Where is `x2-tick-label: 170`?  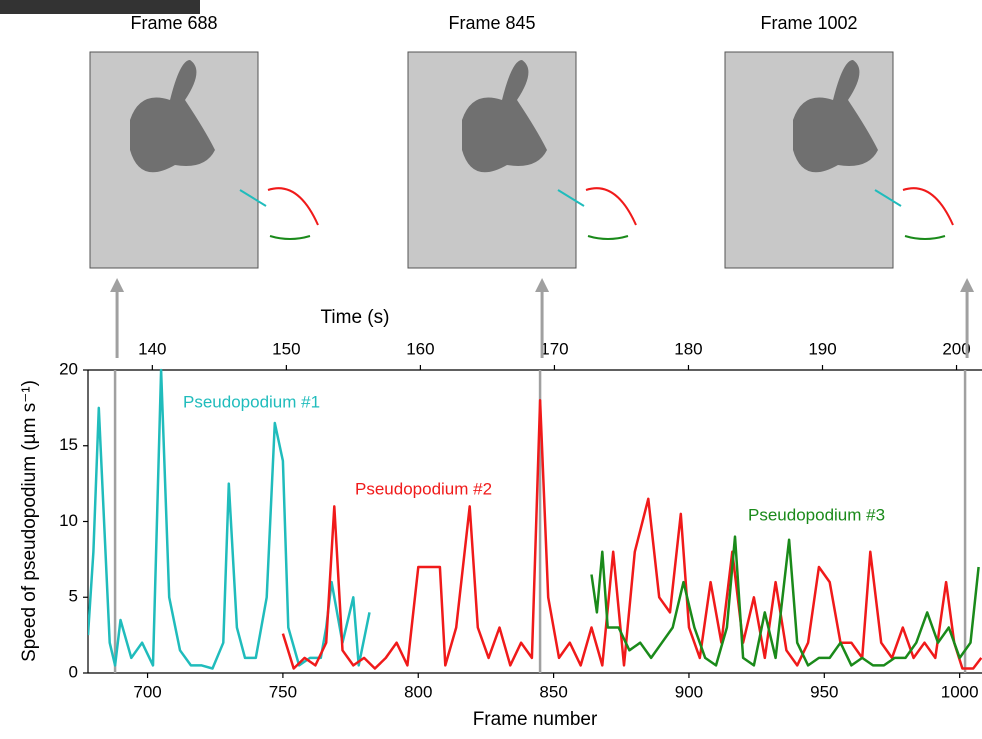 x2-tick-label: 170 is located at coordinates (554, 348).